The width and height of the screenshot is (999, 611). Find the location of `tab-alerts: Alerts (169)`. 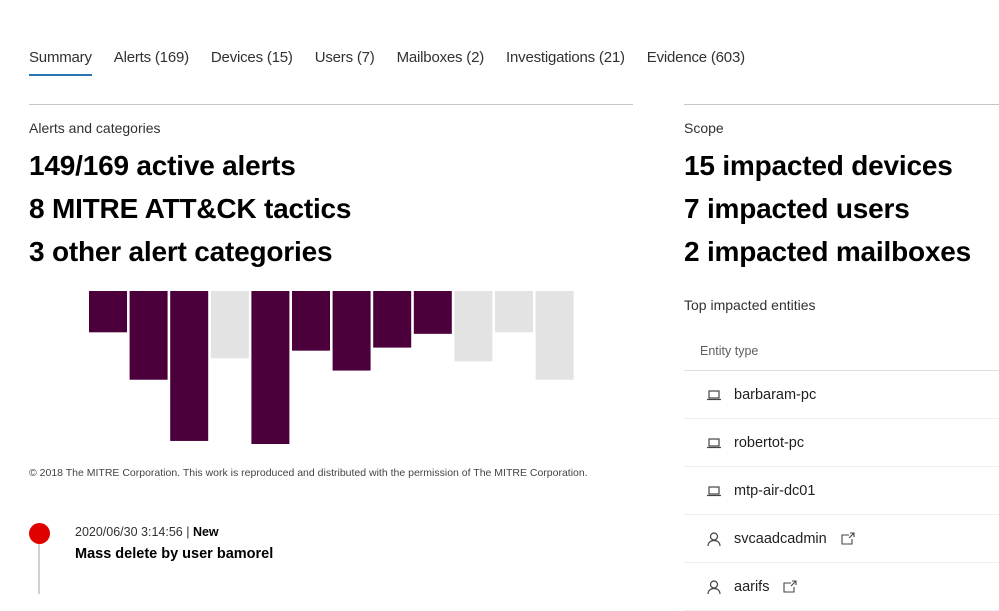

tab-alerts: Alerts (169) is located at coordinates (151, 57).